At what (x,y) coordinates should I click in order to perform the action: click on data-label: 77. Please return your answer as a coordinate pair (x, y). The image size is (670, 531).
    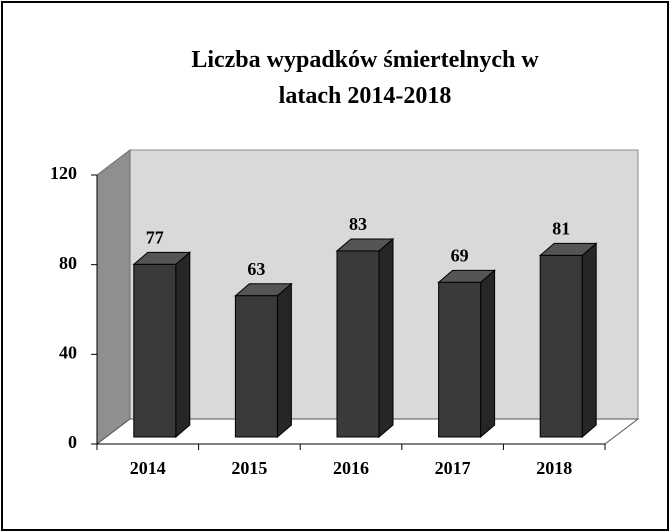
    Looking at the image, I should click on (155, 238).